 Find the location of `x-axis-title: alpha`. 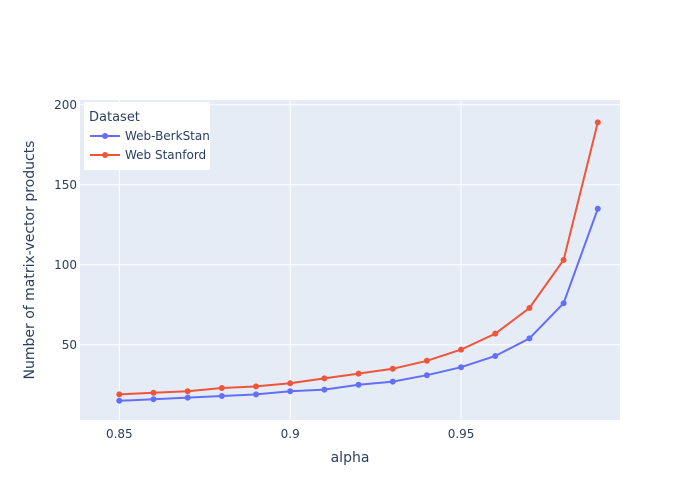

x-axis-title: alpha is located at coordinates (350, 458).